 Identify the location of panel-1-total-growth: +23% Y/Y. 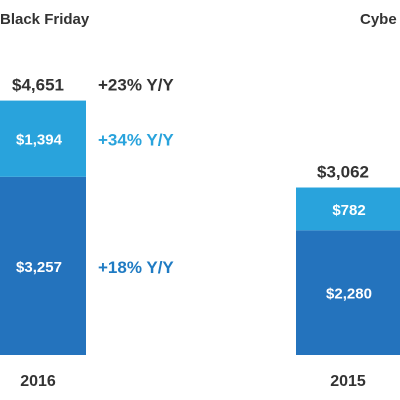
(136, 85).